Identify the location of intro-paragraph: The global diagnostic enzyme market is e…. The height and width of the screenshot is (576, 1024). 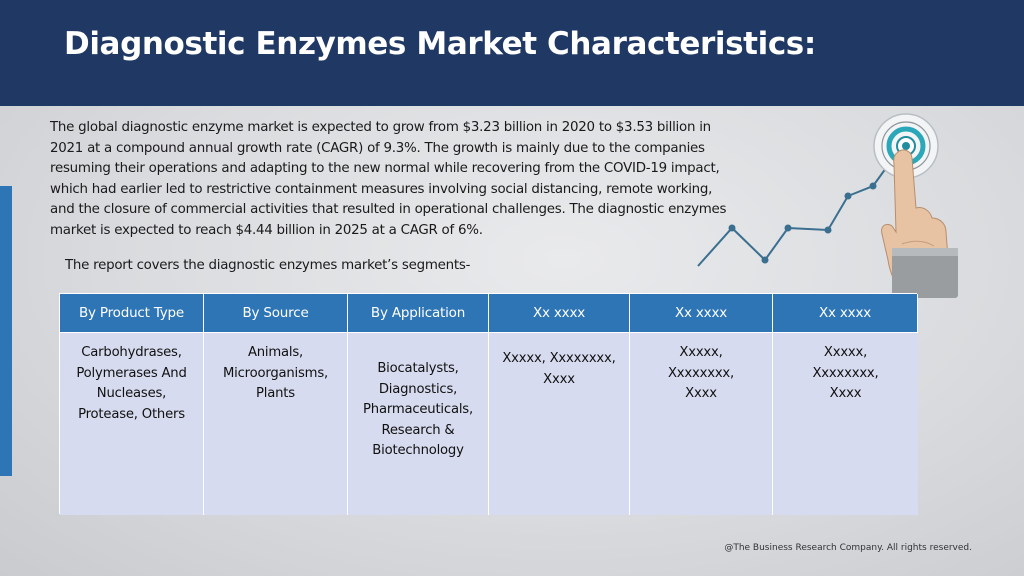
(388, 179).